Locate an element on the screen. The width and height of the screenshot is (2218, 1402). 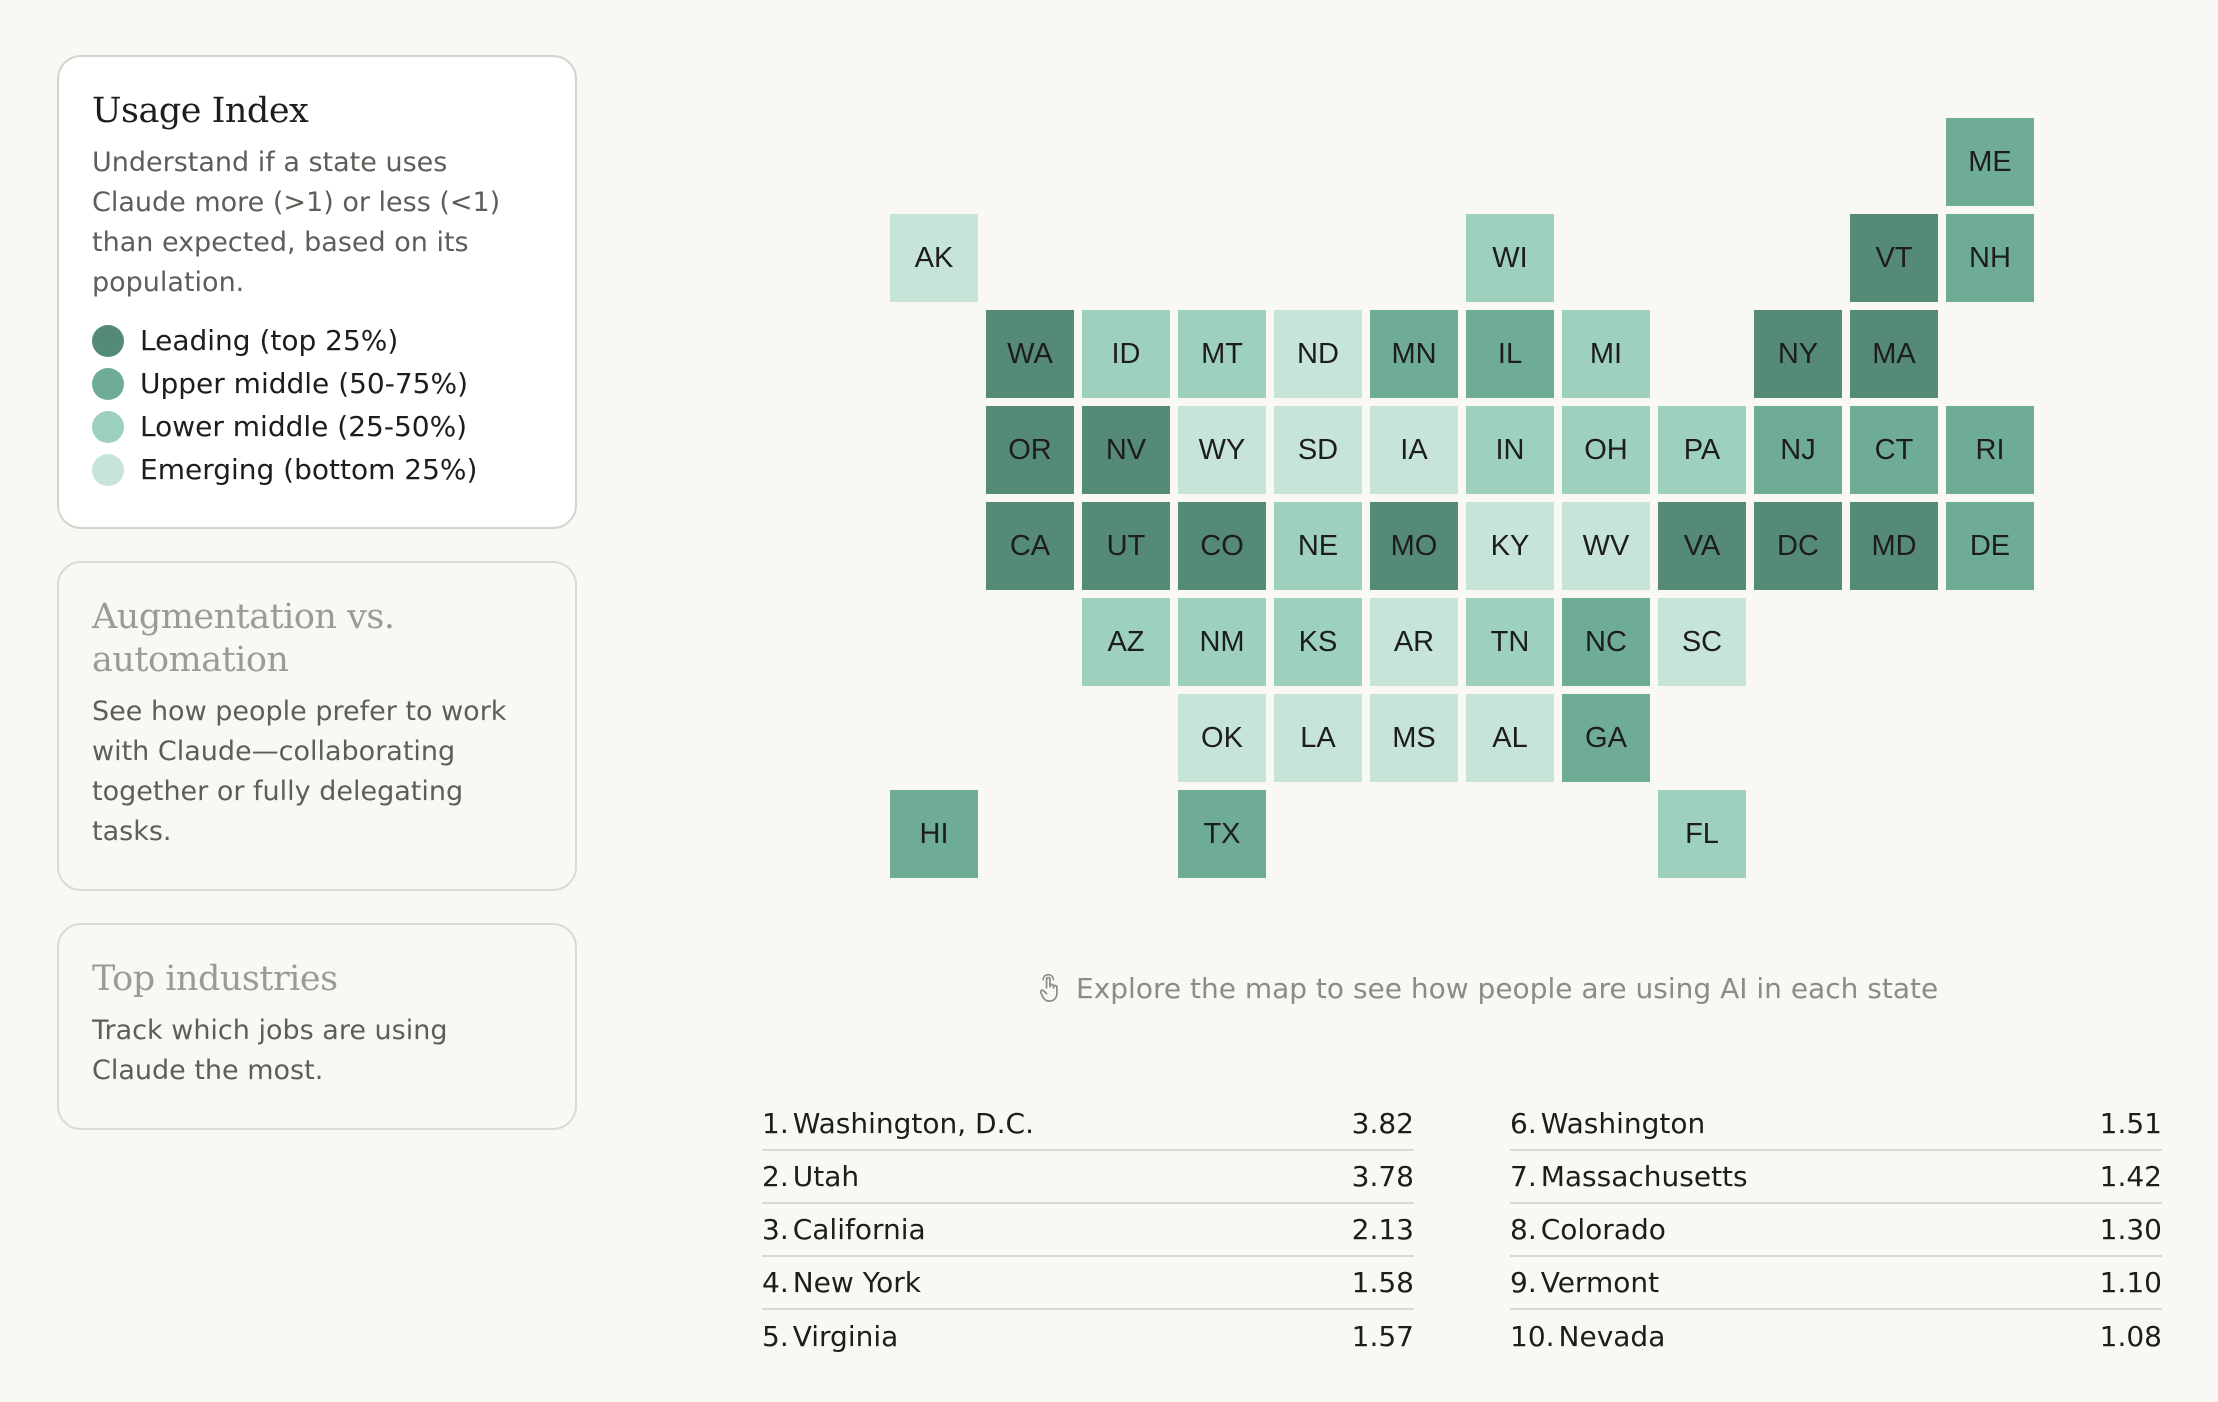
state-tile-de: DE is located at coordinates (1990, 546).